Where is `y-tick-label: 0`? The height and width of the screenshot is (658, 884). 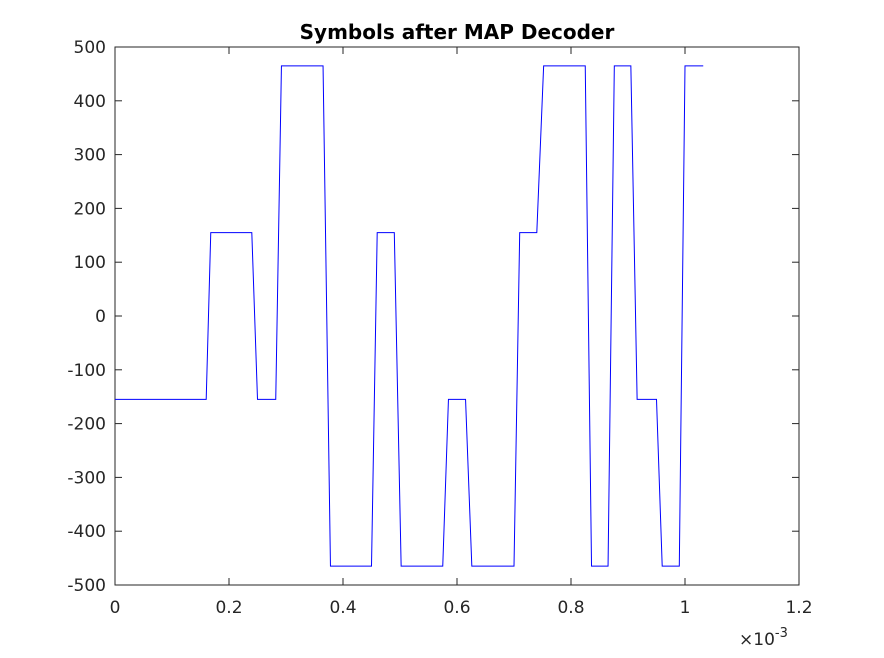 y-tick-label: 0 is located at coordinates (100, 317).